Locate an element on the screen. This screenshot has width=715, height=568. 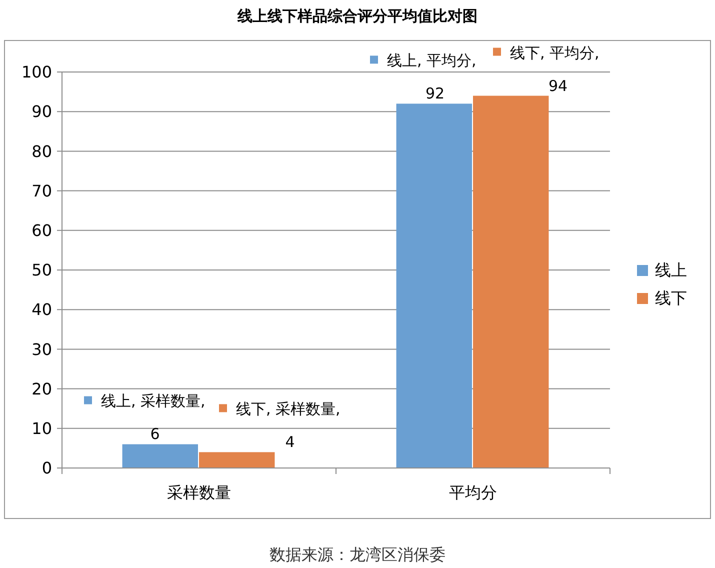
y-tick-label: 30 is located at coordinates (42, 349).